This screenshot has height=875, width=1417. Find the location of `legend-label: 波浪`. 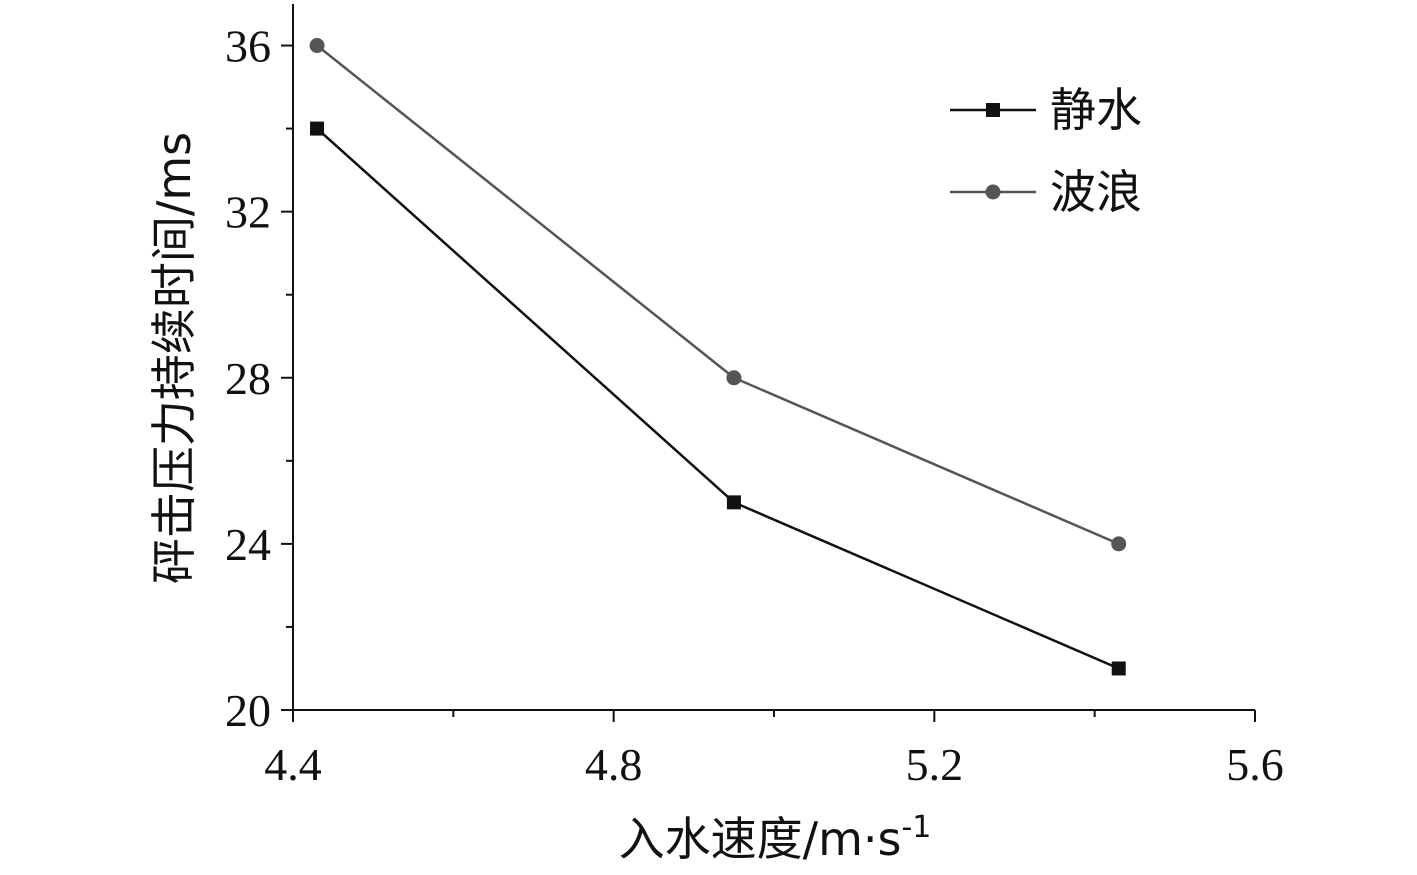

legend-label: 波浪 is located at coordinates (1096, 192).